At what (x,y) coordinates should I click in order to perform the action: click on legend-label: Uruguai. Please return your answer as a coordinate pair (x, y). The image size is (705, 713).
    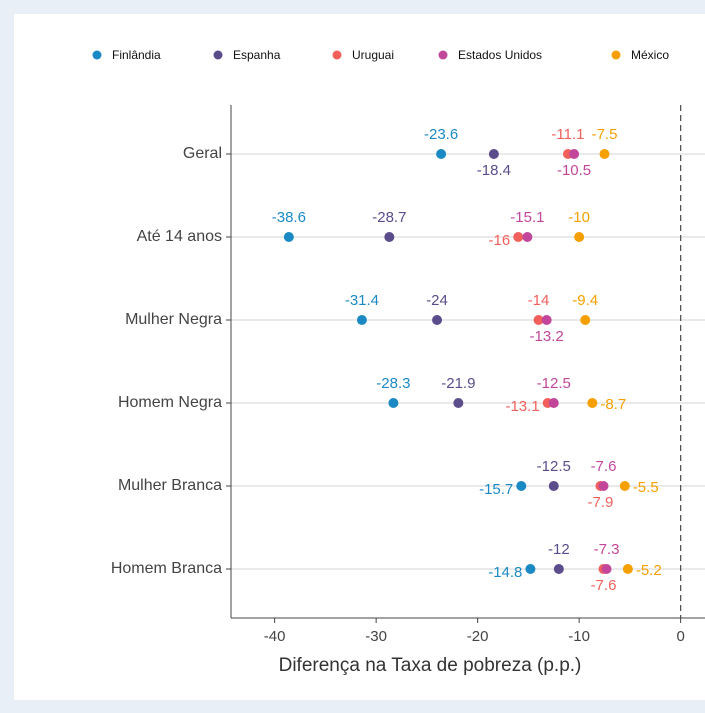
    Looking at the image, I should click on (373, 55).